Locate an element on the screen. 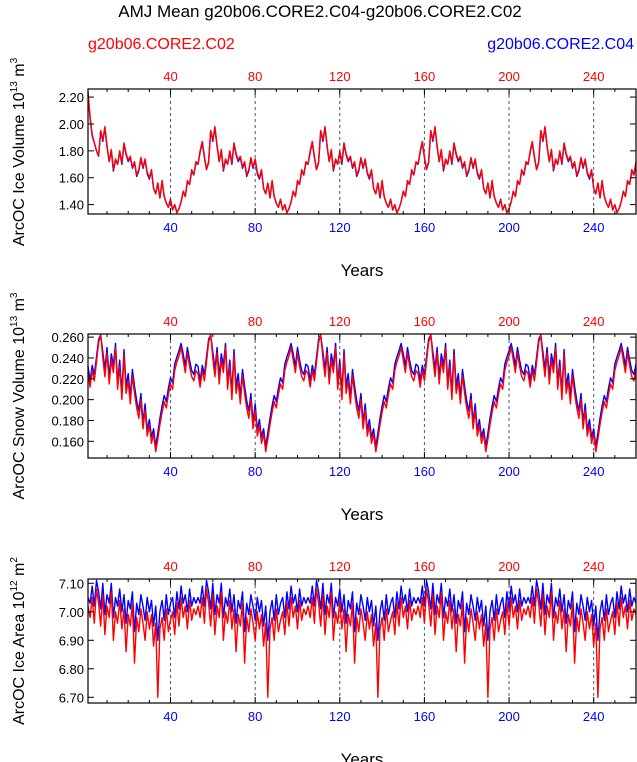  y-tick-label: 0.240 is located at coordinates (67, 358).